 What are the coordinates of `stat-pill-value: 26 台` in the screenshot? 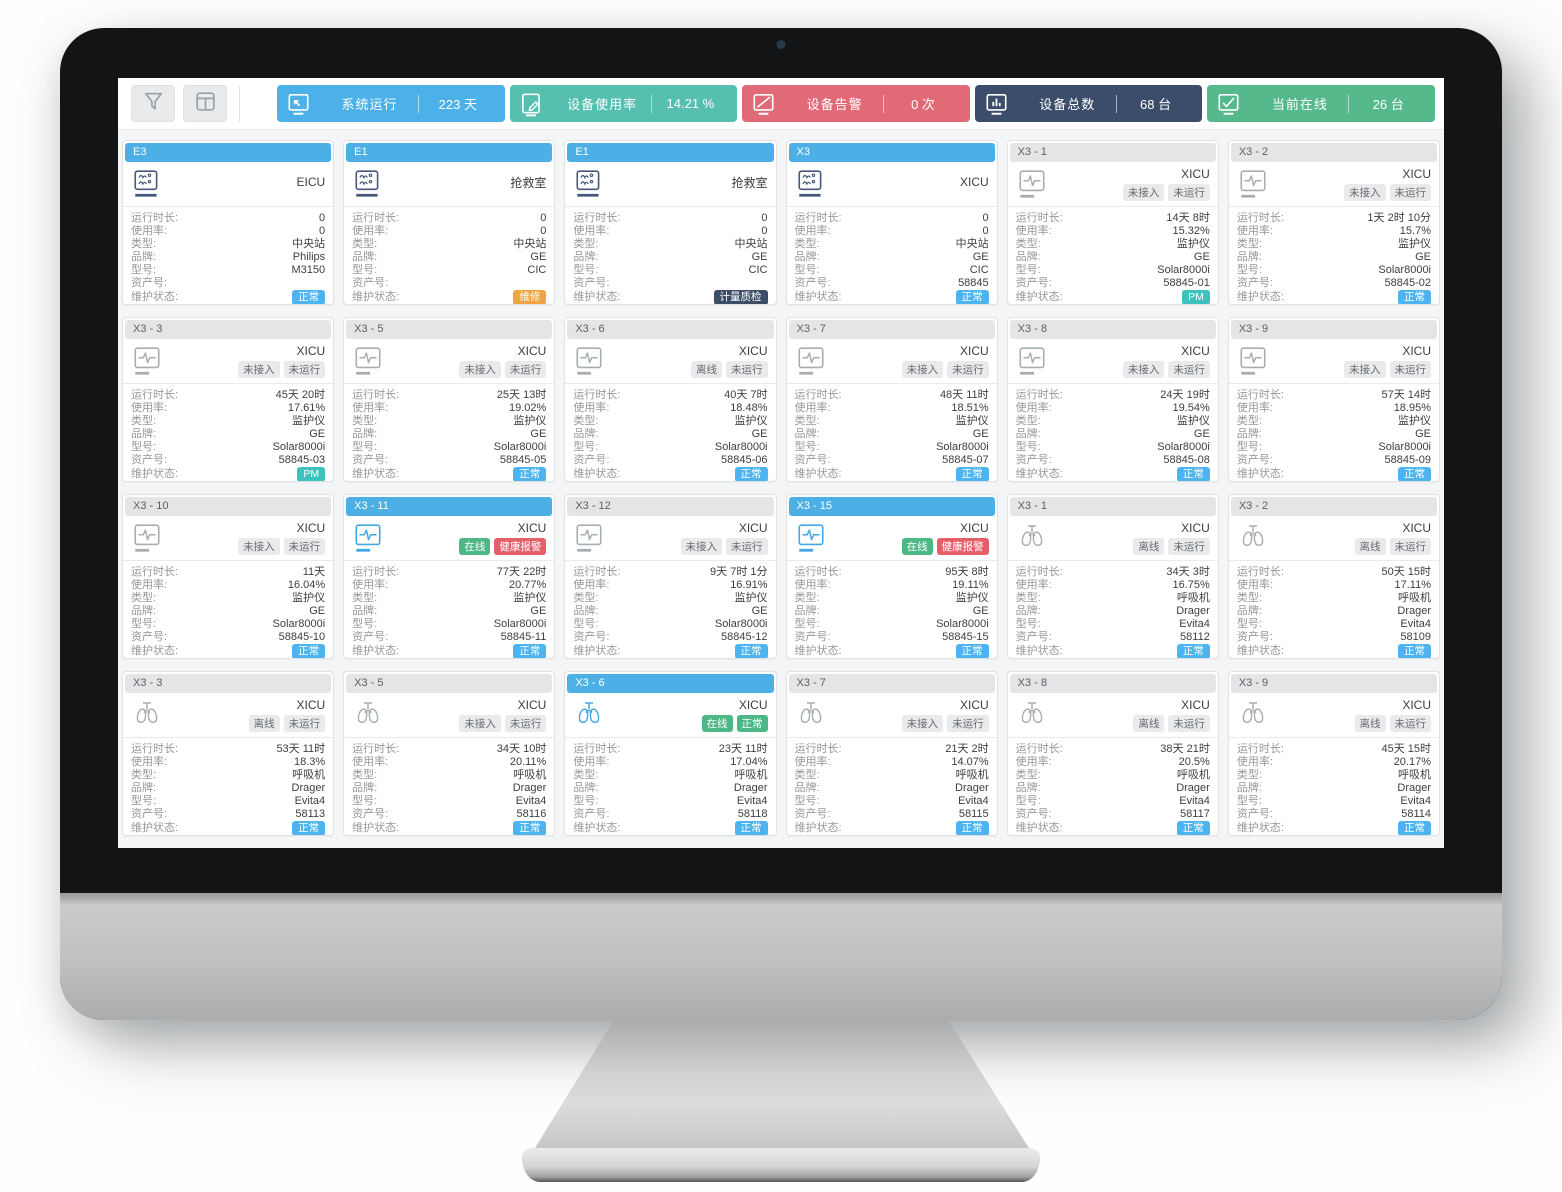 It's located at (1388, 104).